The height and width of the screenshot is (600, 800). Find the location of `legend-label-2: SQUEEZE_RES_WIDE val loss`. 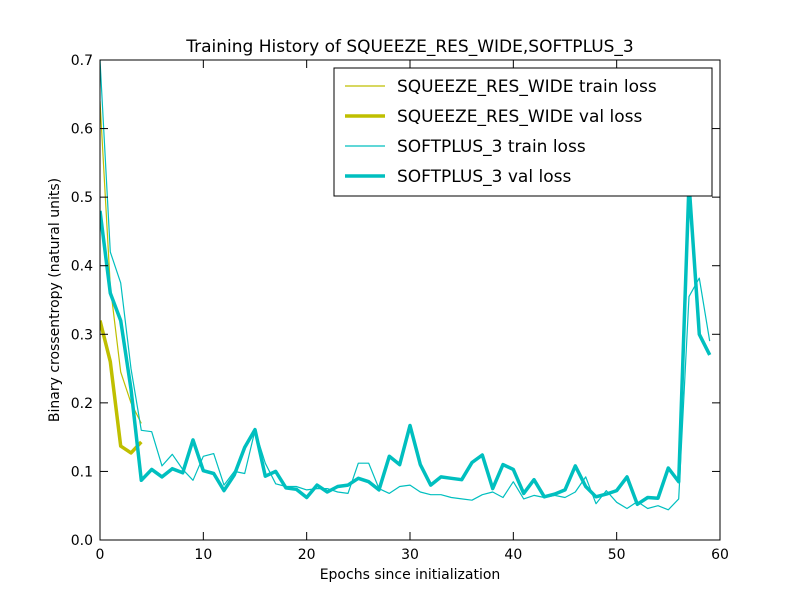

legend-label-2: SQUEEZE_RES_WIDE val loss is located at coordinates (519, 117).